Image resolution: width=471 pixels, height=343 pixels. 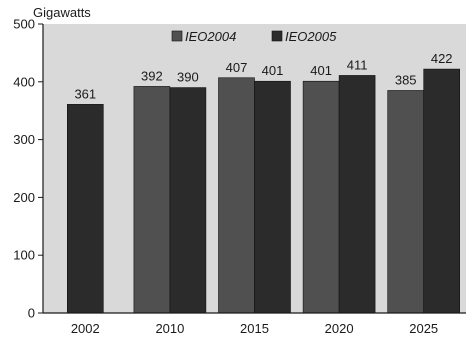 What do you see at coordinates (357, 64) in the screenshot?
I see `data-label: 411` at bounding box center [357, 64].